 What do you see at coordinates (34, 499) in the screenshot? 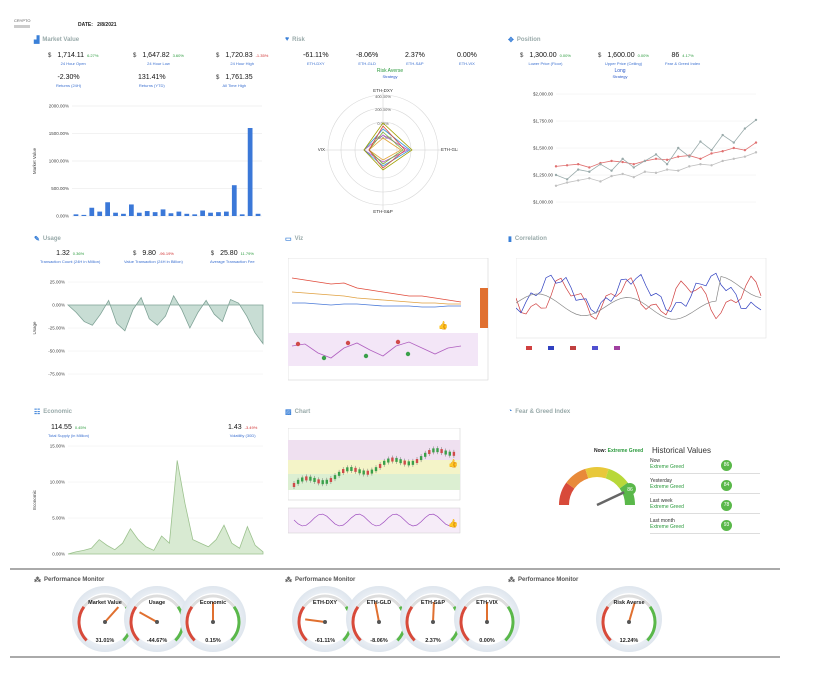
I see `y-axis-label: Economic` at bounding box center [34, 499].